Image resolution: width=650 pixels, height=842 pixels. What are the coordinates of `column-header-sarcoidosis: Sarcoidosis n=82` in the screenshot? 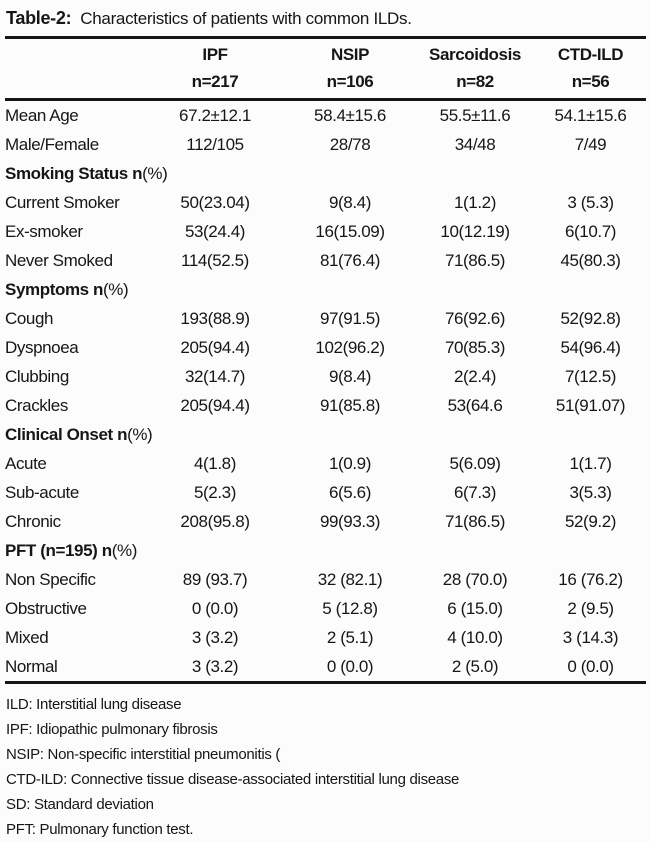 It's located at (475, 69).